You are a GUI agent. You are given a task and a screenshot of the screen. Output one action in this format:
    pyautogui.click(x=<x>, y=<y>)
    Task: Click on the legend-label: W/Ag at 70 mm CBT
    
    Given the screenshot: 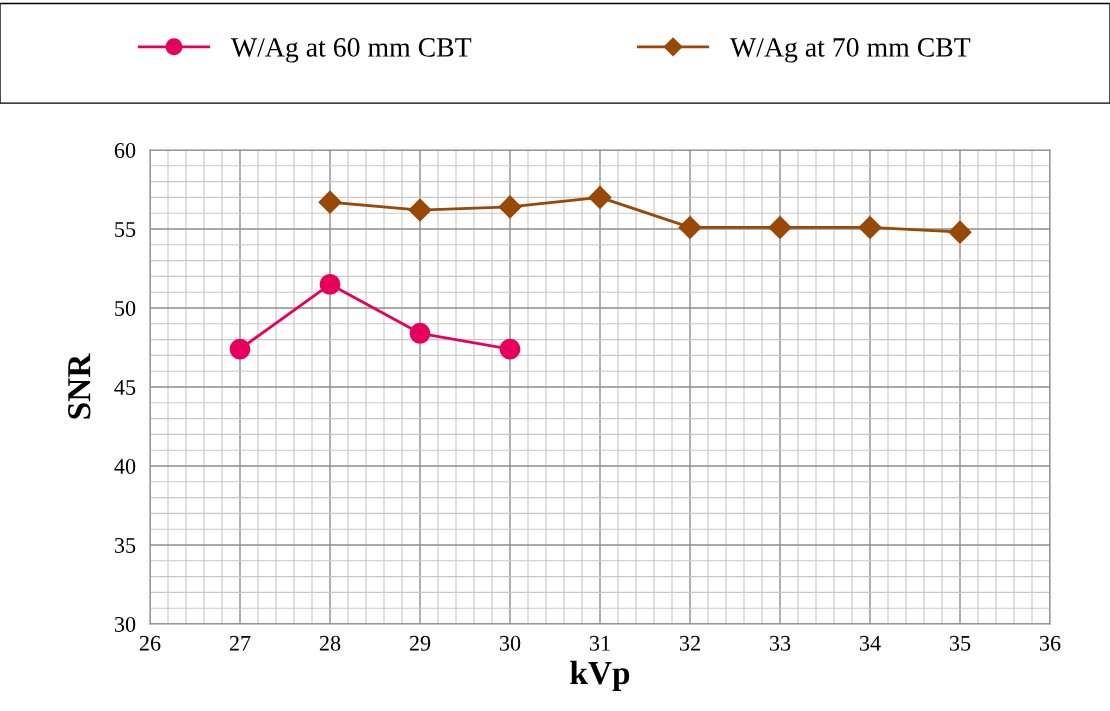 What is the action you would take?
    pyautogui.click(x=850, y=50)
    